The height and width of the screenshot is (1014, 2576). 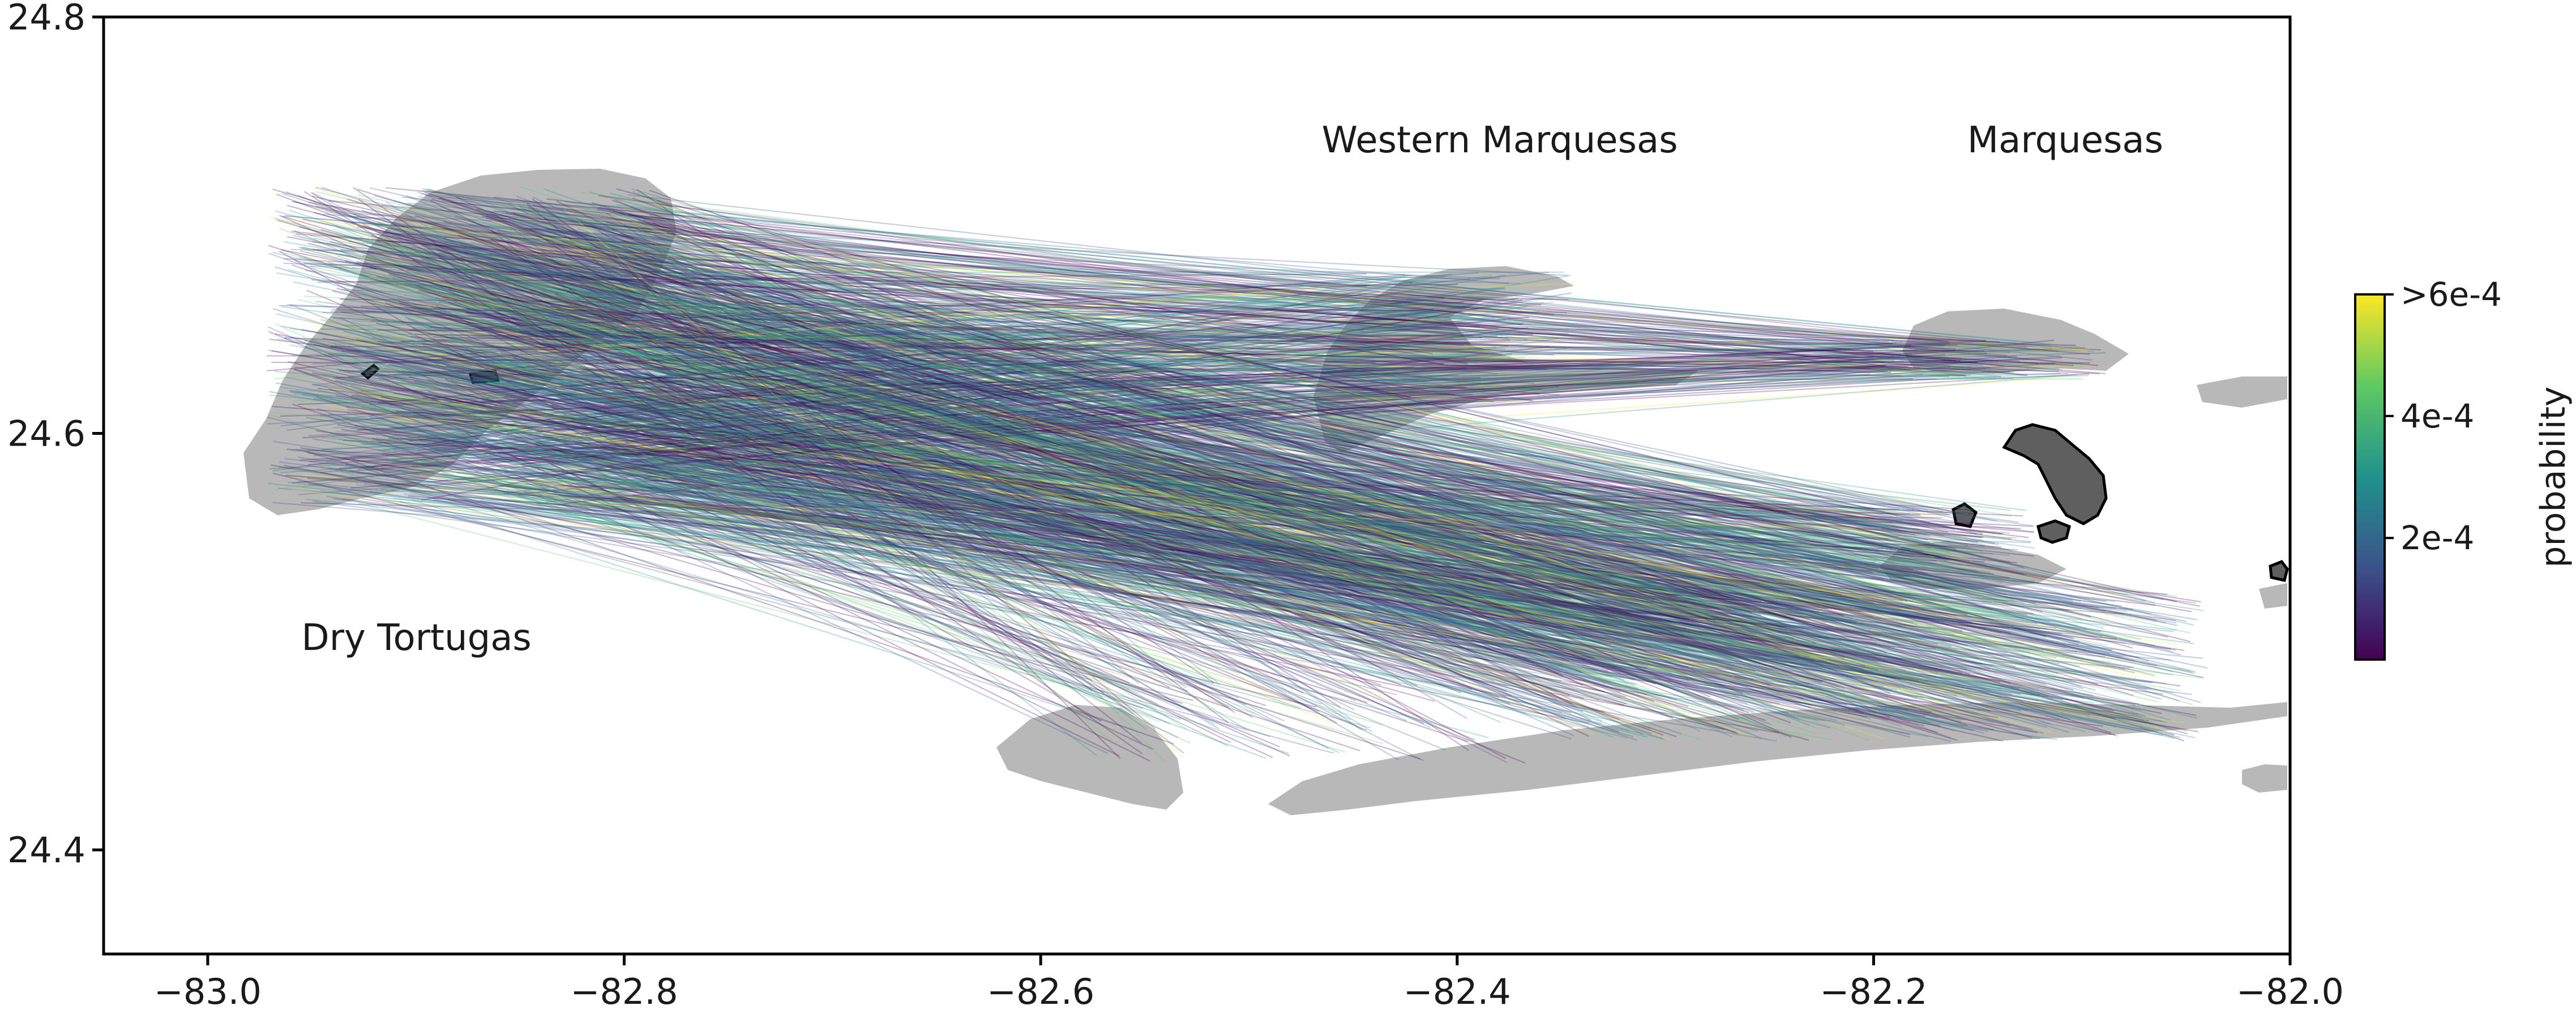 I want to click on y-tick-label: 24.4, so click(x=46, y=850).